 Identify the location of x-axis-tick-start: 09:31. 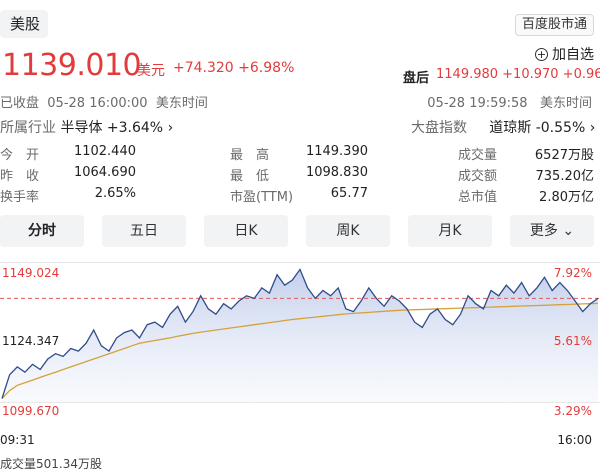
(17, 440).